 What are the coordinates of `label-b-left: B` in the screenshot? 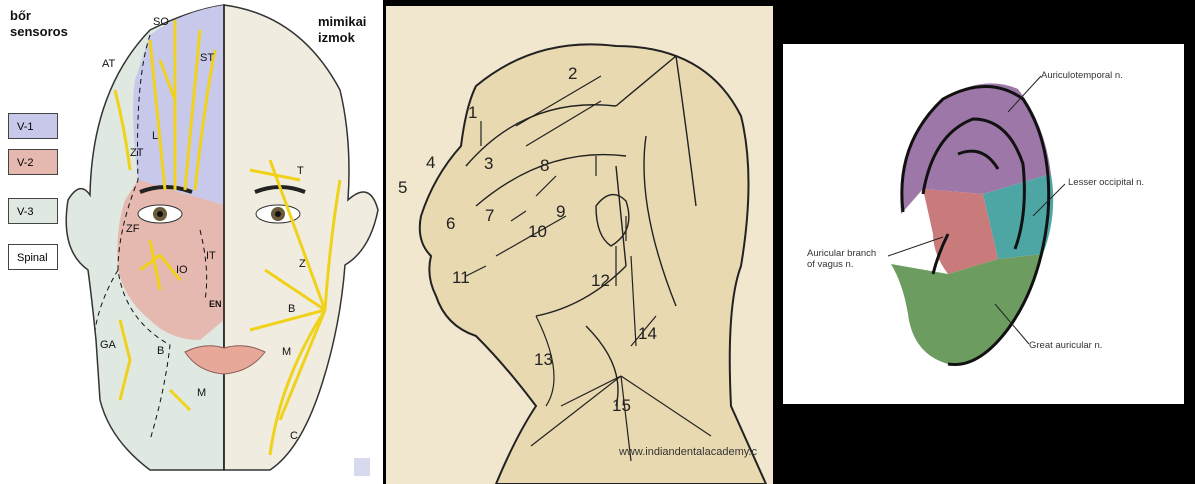 It's located at (161, 351).